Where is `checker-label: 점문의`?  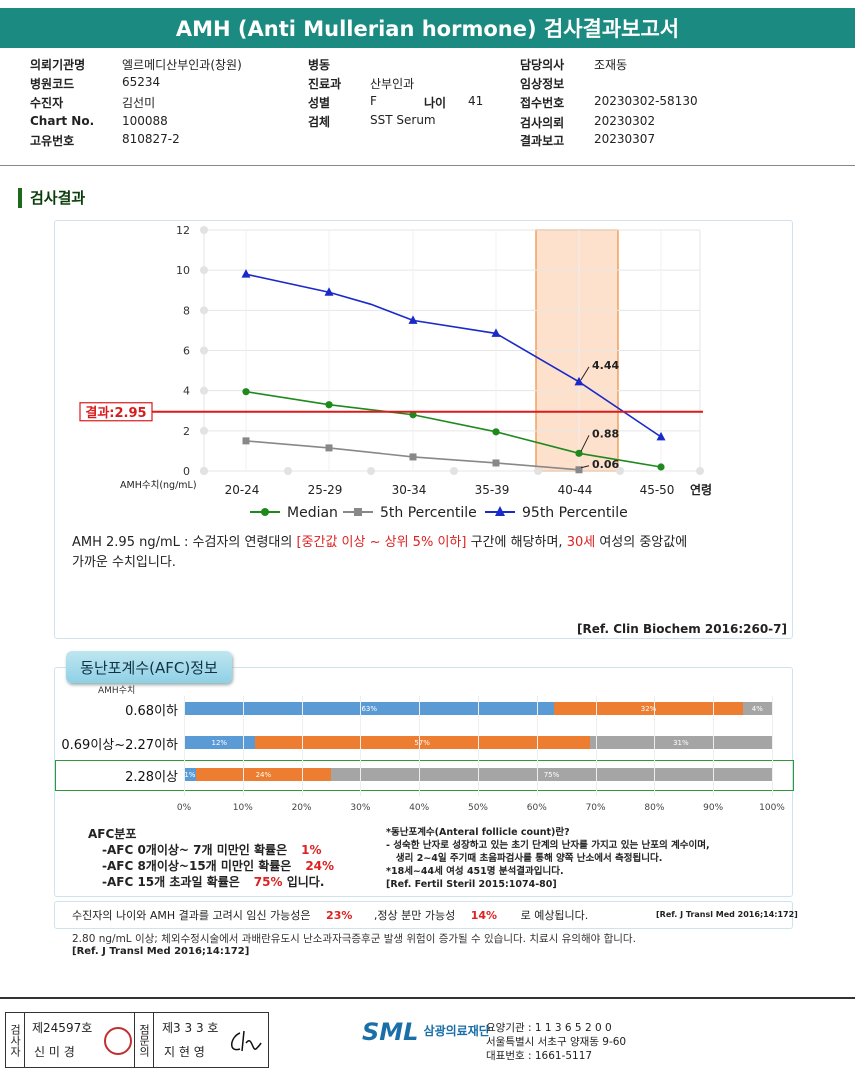 checker-label: 점문의 is located at coordinates (144, 1040).